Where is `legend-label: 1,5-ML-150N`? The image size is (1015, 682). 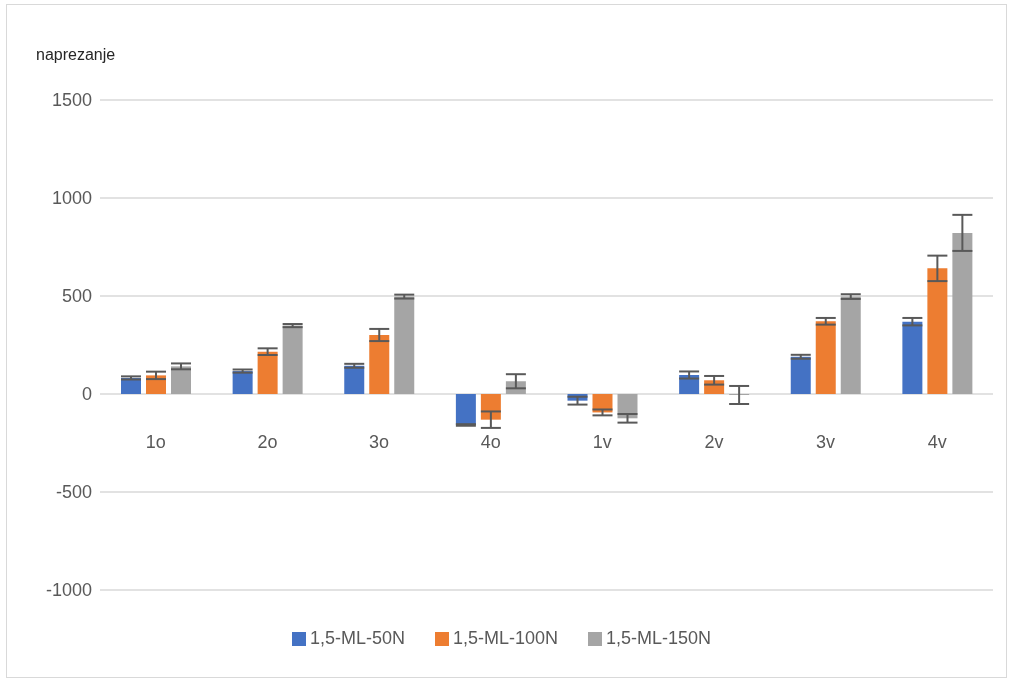
legend-label: 1,5-ML-150N is located at coordinates (659, 638).